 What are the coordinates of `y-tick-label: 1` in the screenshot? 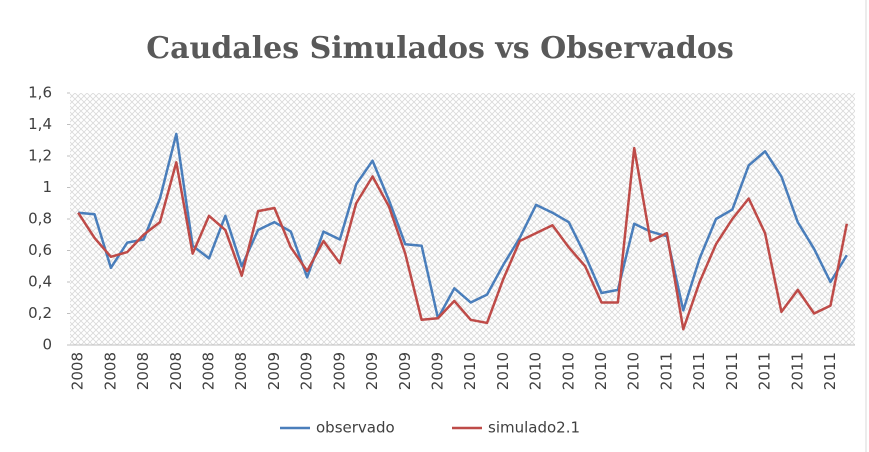 It's located at (47, 187).